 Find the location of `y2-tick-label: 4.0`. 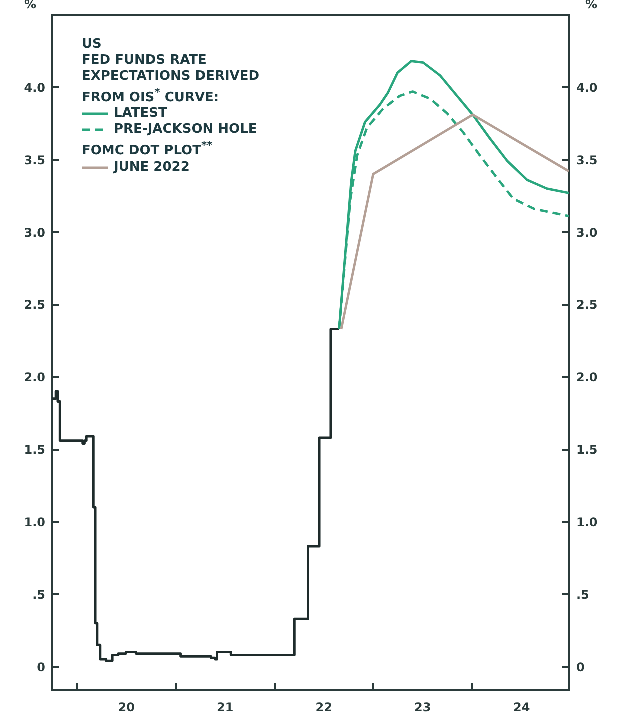

y2-tick-label: 4.0 is located at coordinates (587, 87).